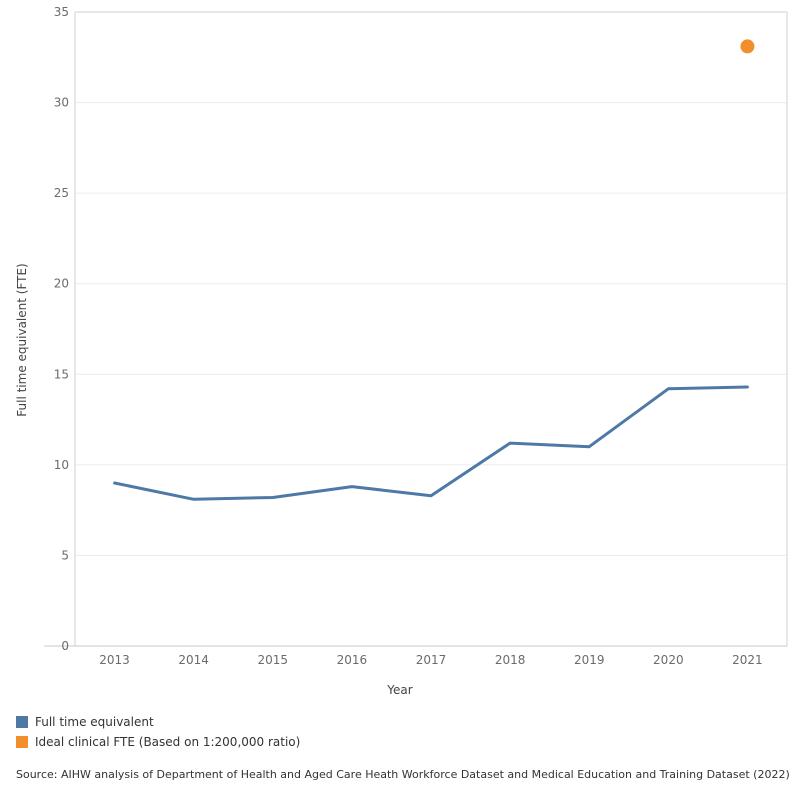 Image resolution: width=800 pixels, height=800 pixels. I want to click on x-tick-label: 2018, so click(510, 660).